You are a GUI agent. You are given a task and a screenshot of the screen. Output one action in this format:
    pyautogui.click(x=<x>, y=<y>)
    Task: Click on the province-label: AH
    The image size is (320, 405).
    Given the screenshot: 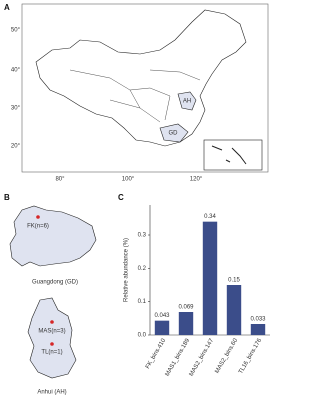 What is the action you would take?
    pyautogui.click(x=187, y=102)
    